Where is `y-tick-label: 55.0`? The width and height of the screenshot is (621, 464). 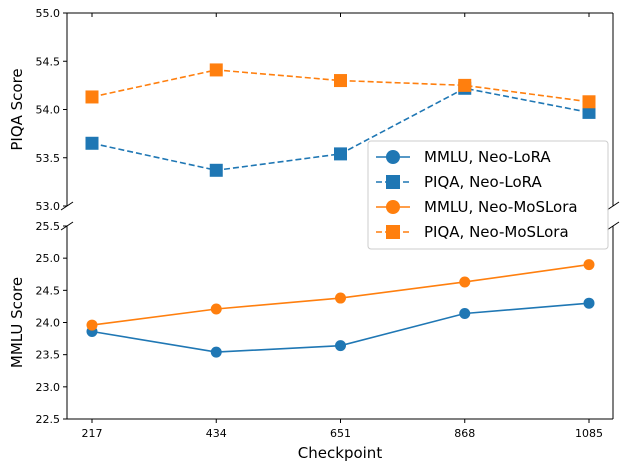 y-tick-label: 55.0 is located at coordinates (48, 13).